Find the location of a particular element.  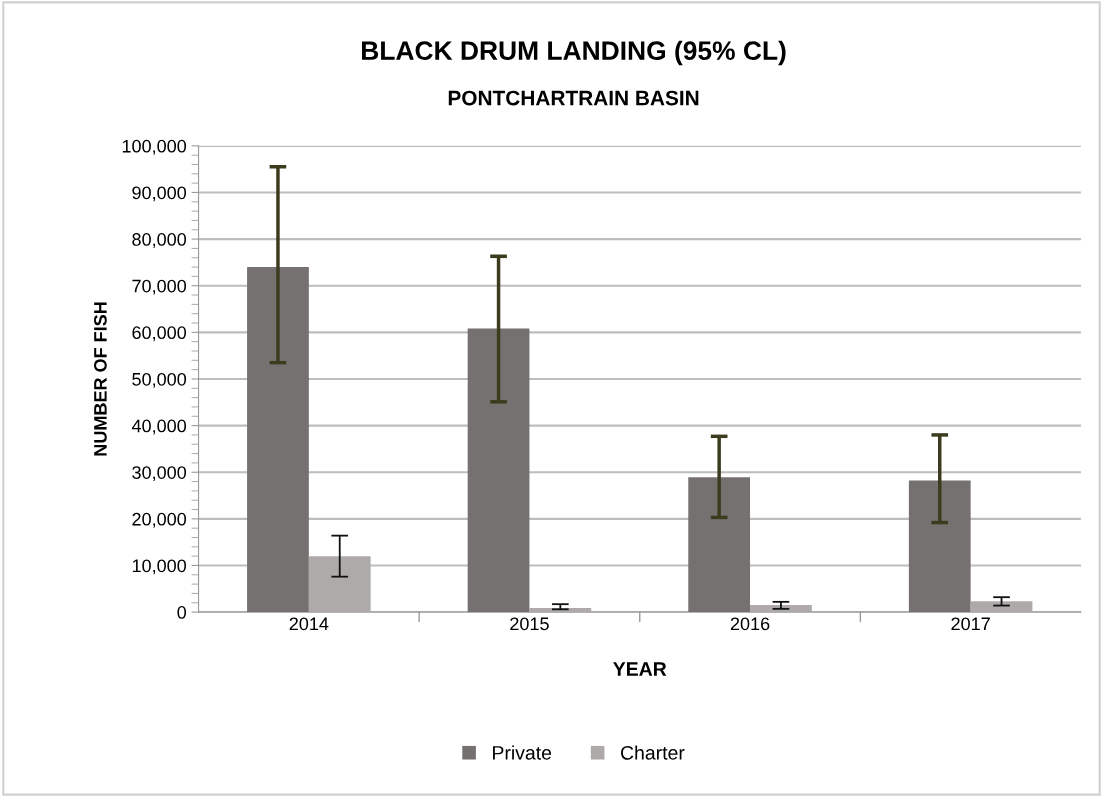

chart-title: BLACK DRUM LANDING (95% CL) is located at coordinates (574, 53).